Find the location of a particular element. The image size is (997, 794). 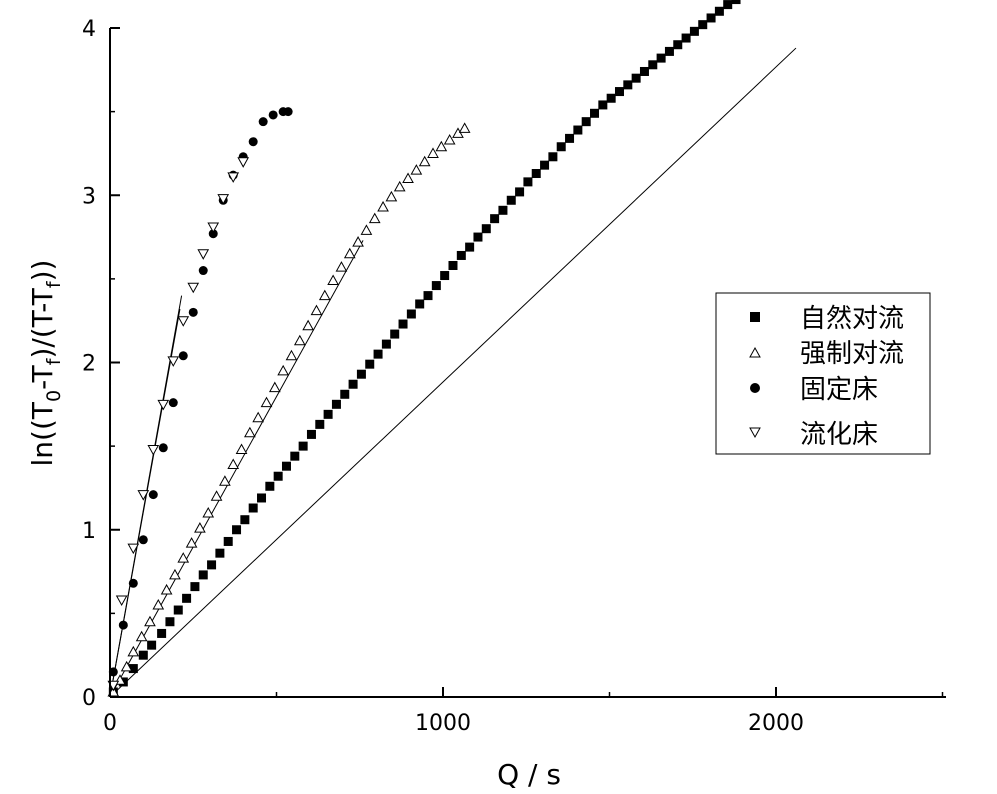

x-tick-label: 2000 is located at coordinates (776, 723).